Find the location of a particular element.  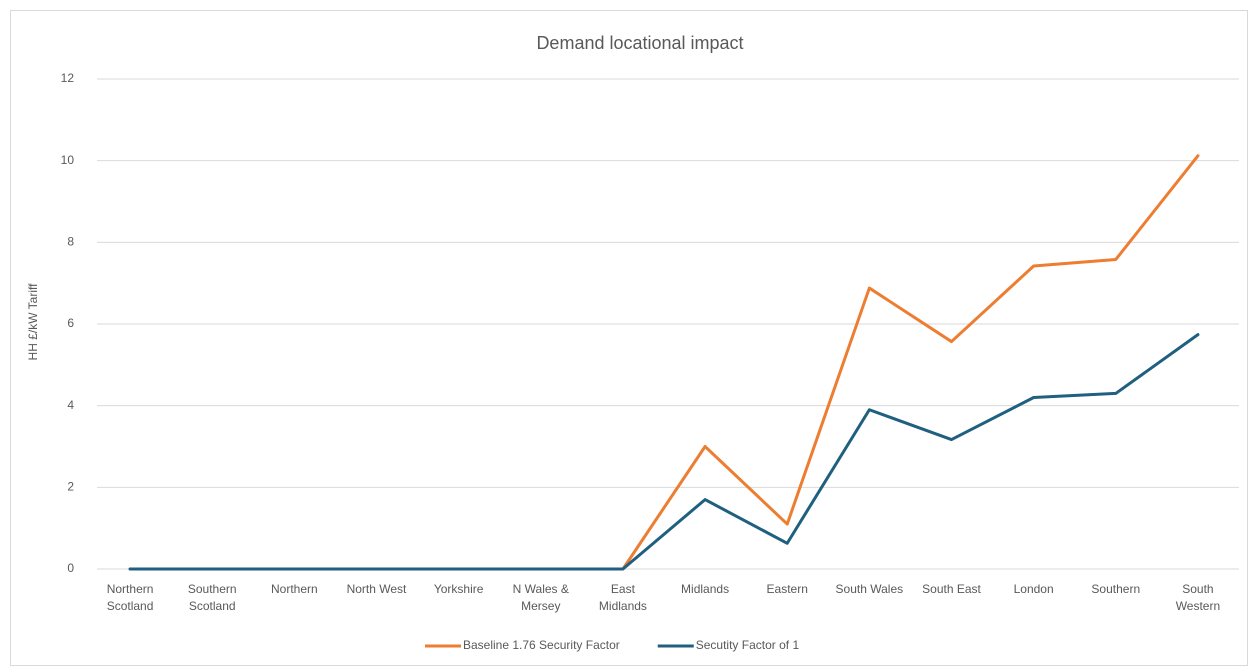

x-tick-label: South Wales is located at coordinates (869, 589).